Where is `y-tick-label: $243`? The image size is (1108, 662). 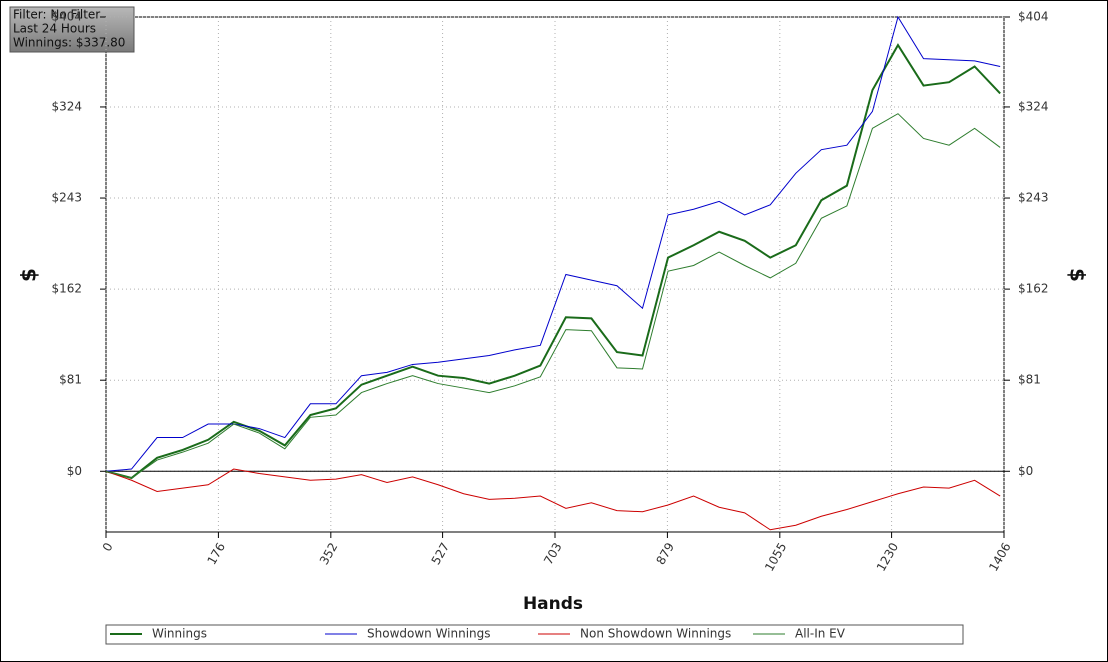 y-tick-label: $243 is located at coordinates (66, 198).